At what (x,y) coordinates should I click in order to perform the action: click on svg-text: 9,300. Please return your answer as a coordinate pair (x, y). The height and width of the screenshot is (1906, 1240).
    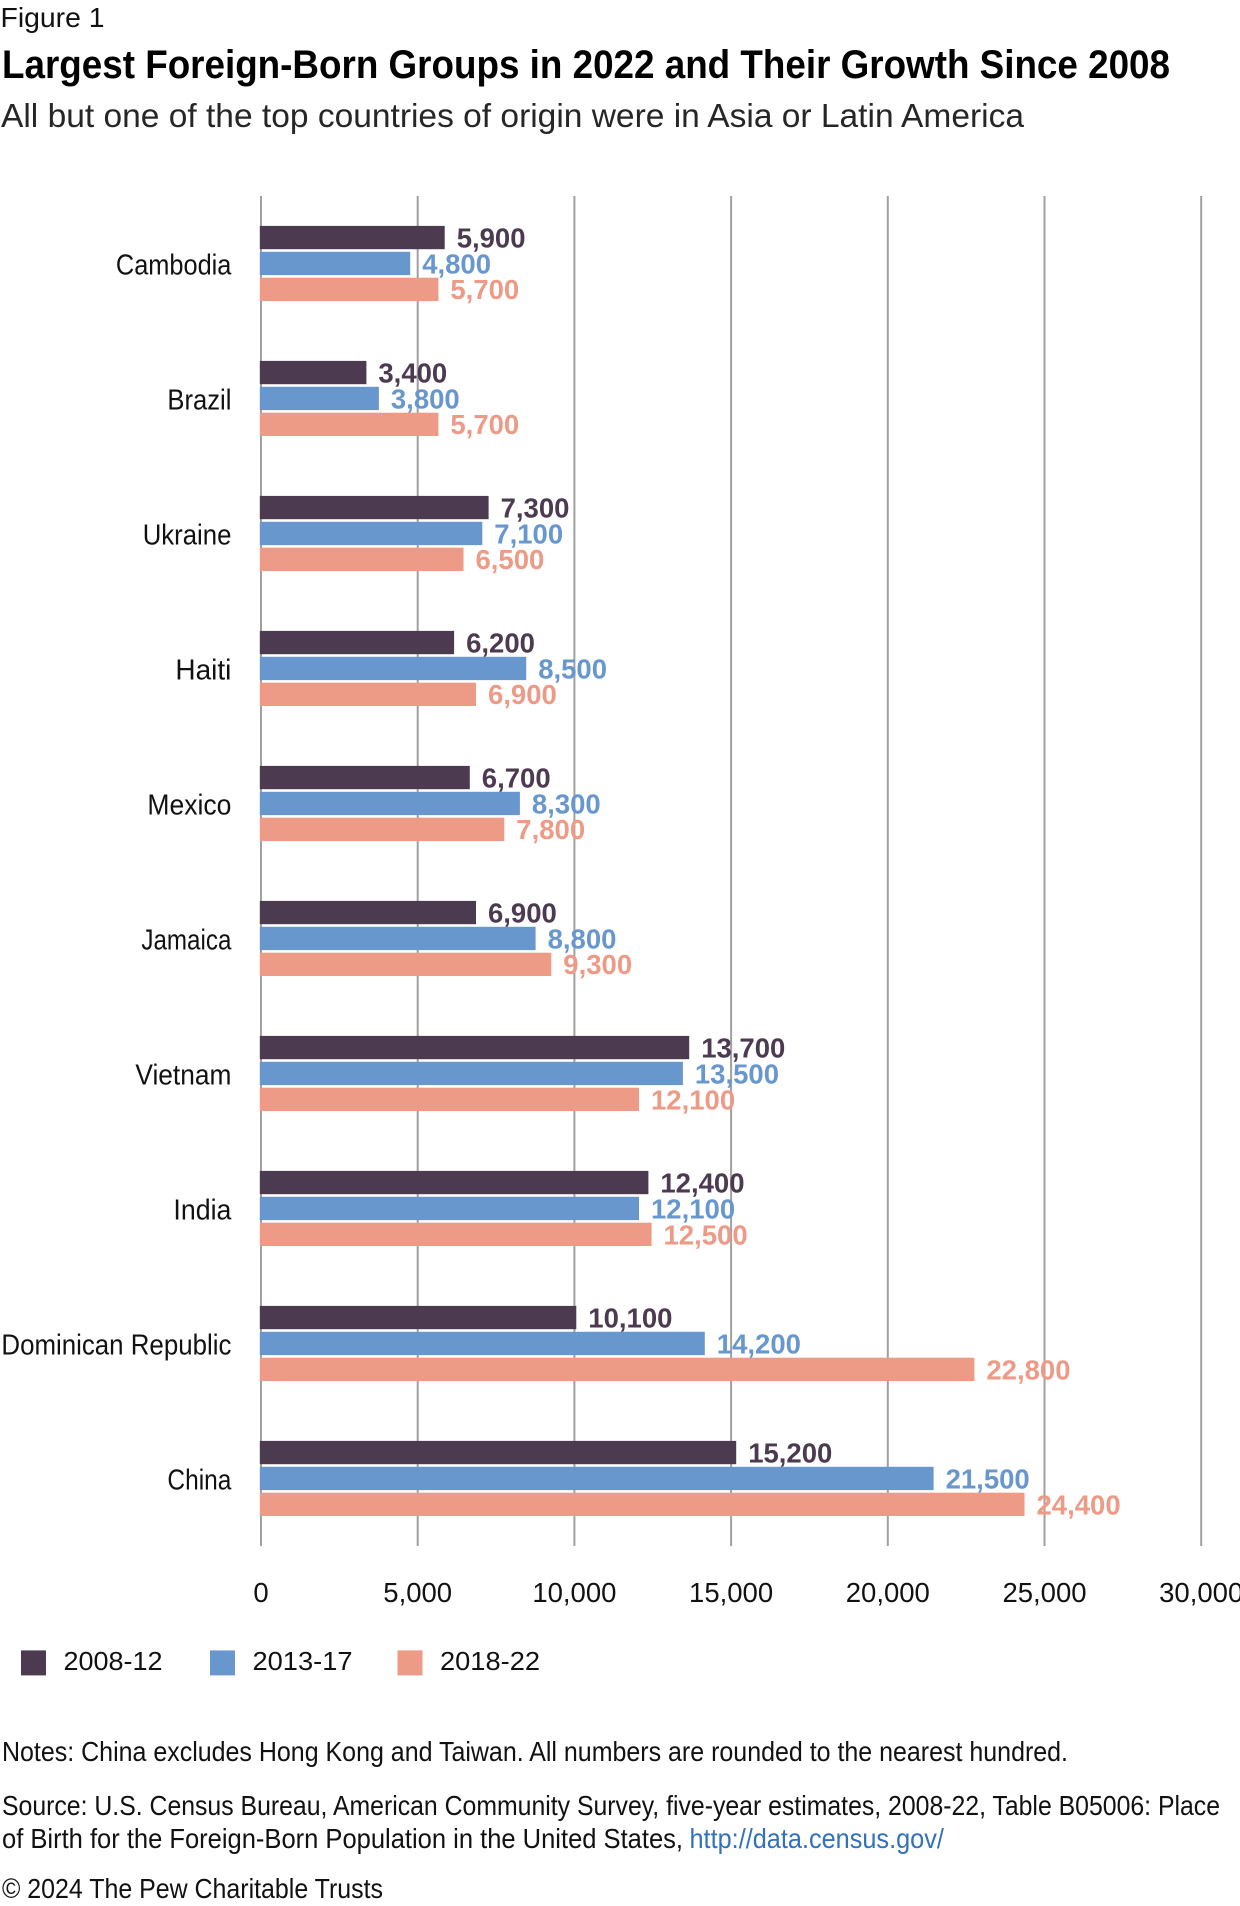
    Looking at the image, I should click on (597, 964).